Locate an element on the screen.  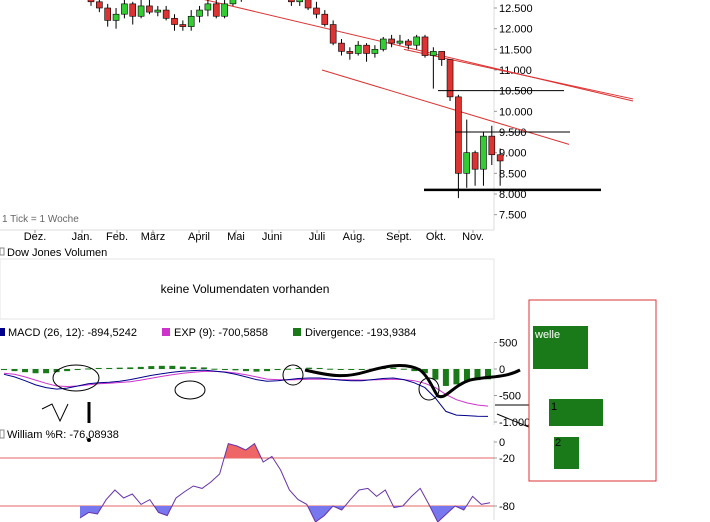
price-x-tick-label: Dez. is located at coordinates (35, 237).